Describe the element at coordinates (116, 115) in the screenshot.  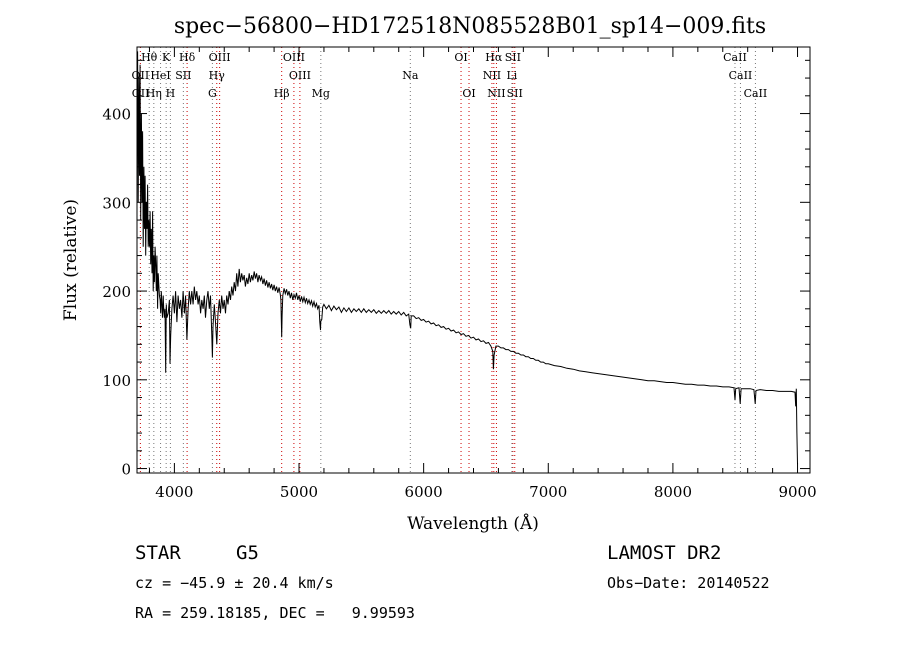
I see `y-tick-label-4: 400` at that location.